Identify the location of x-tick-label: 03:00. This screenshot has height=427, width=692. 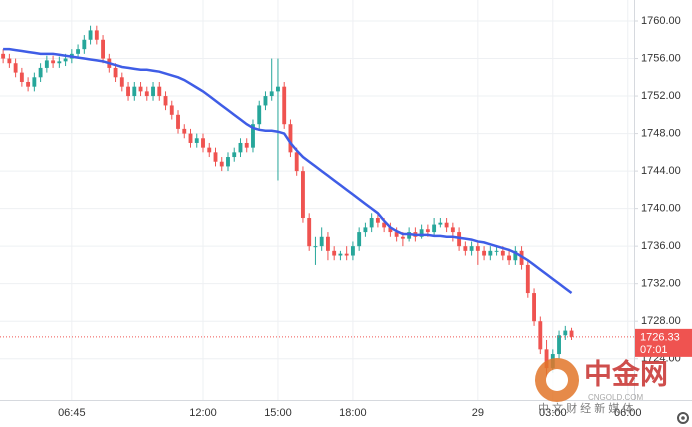
(553, 413).